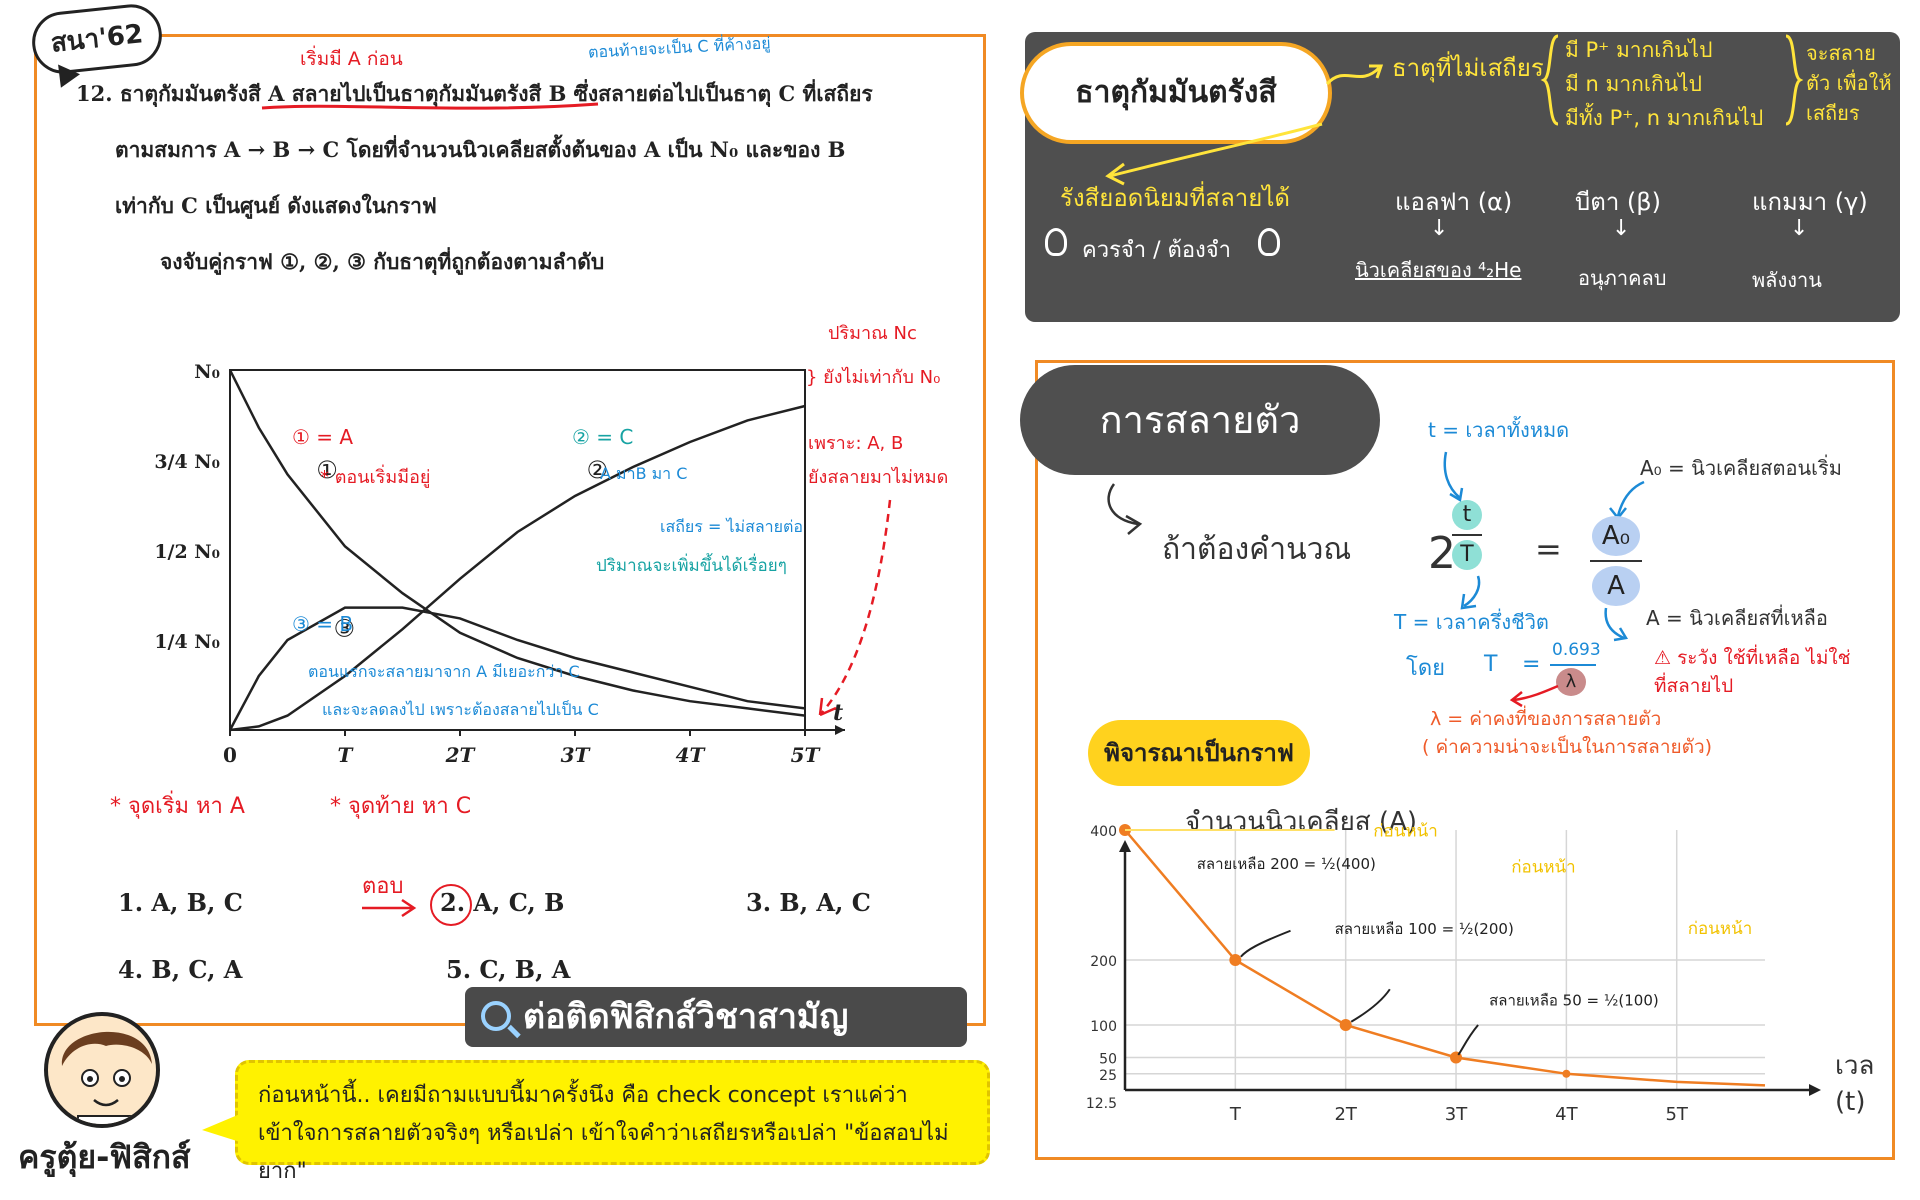 The height and width of the screenshot is (1200, 1920). What do you see at coordinates (1286, 864) in the screenshot?
I see `annotation-1: สลายเหลือ 200 = ½(400)` at bounding box center [1286, 864].